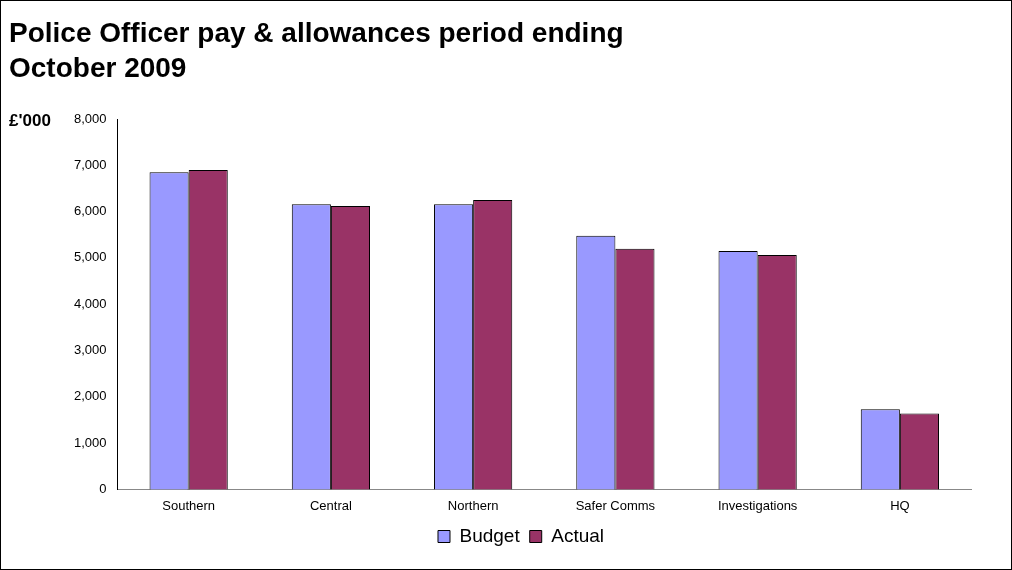 The height and width of the screenshot is (570, 1012). I want to click on x-tick-label: Investigations, so click(757, 505).